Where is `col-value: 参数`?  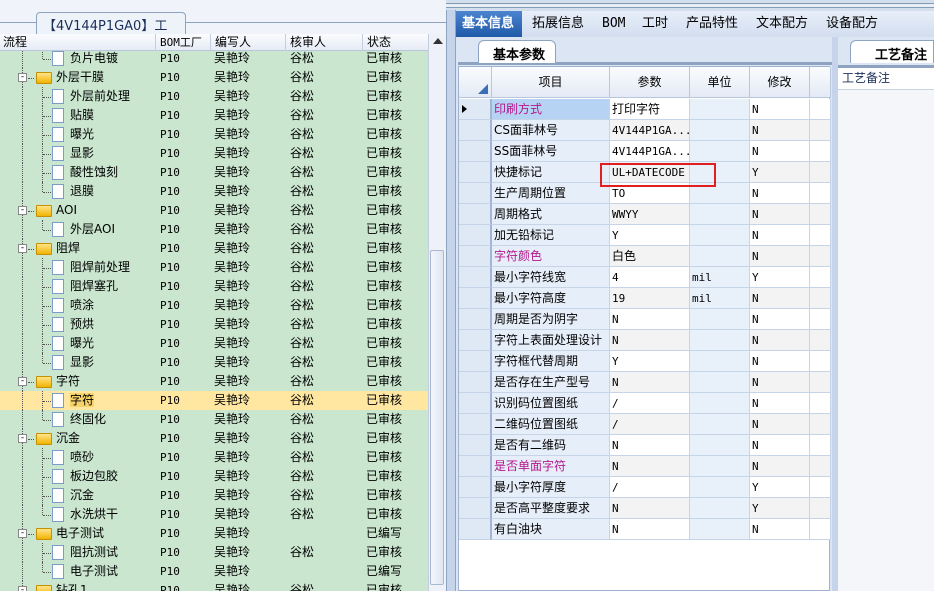
col-value: 参数 is located at coordinates (650, 82).